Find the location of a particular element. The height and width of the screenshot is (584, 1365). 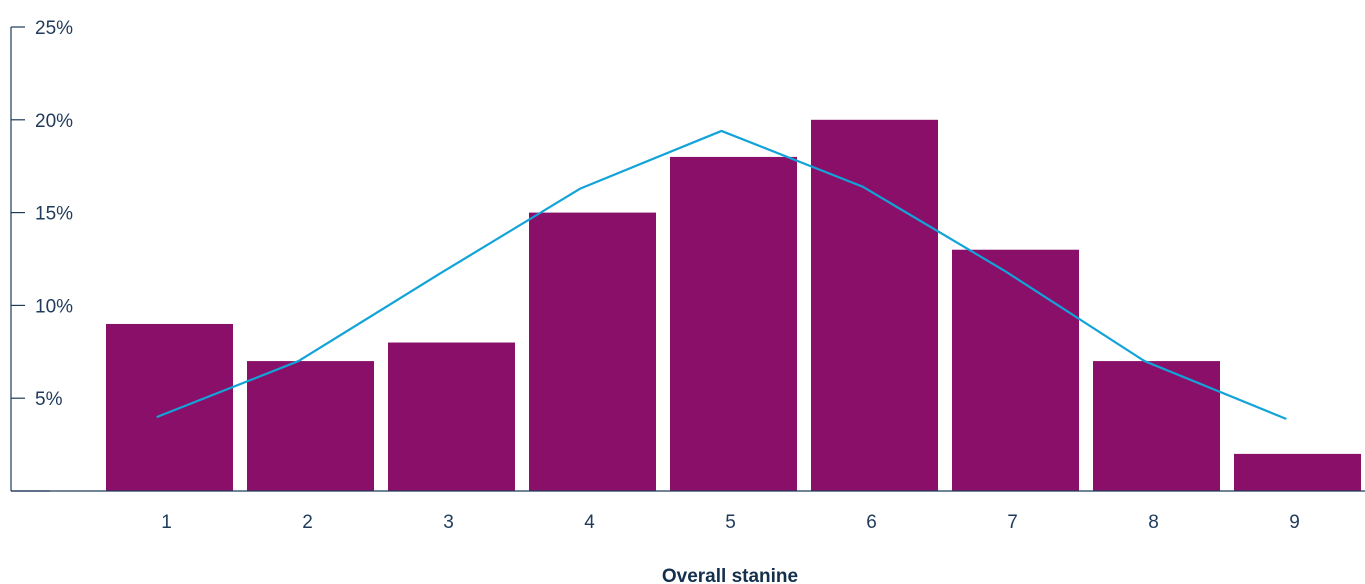

x-axis-ticks: 1 2 3 4 5 6 7 8 9 is located at coordinates (730, 522).